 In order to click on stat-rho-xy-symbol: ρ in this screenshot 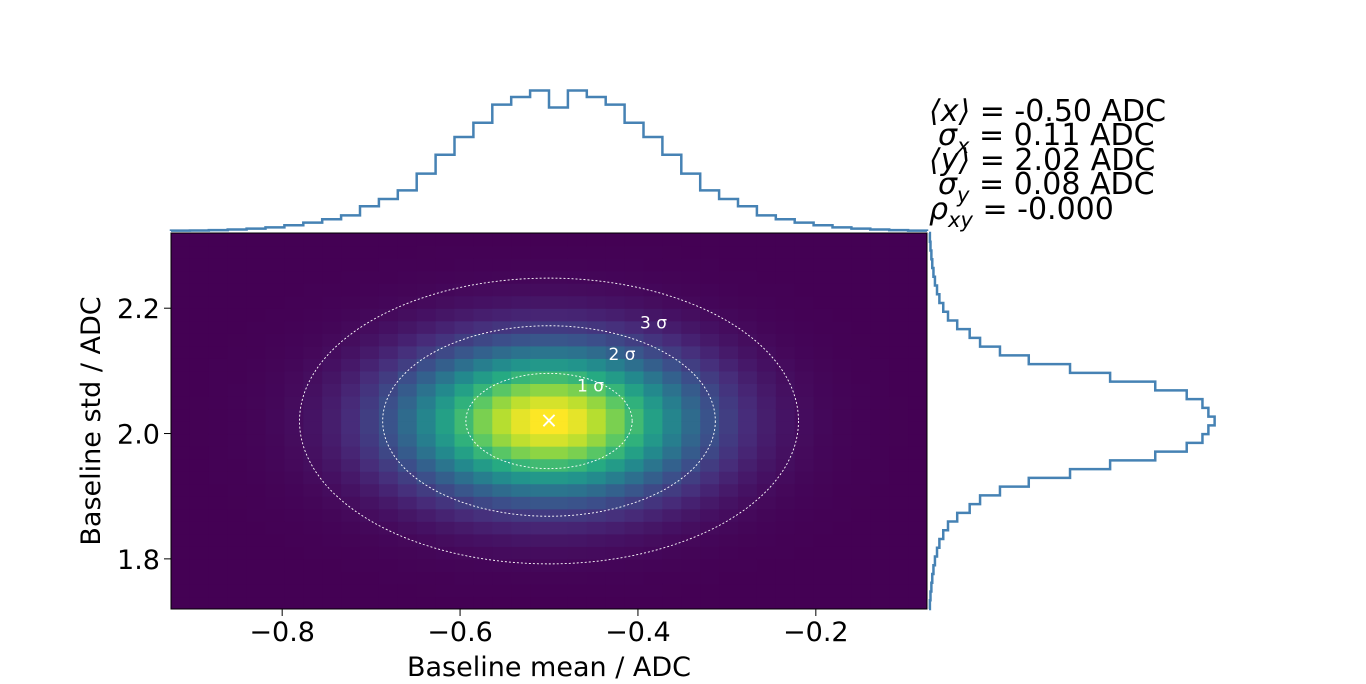, I will do `click(938, 209)`.